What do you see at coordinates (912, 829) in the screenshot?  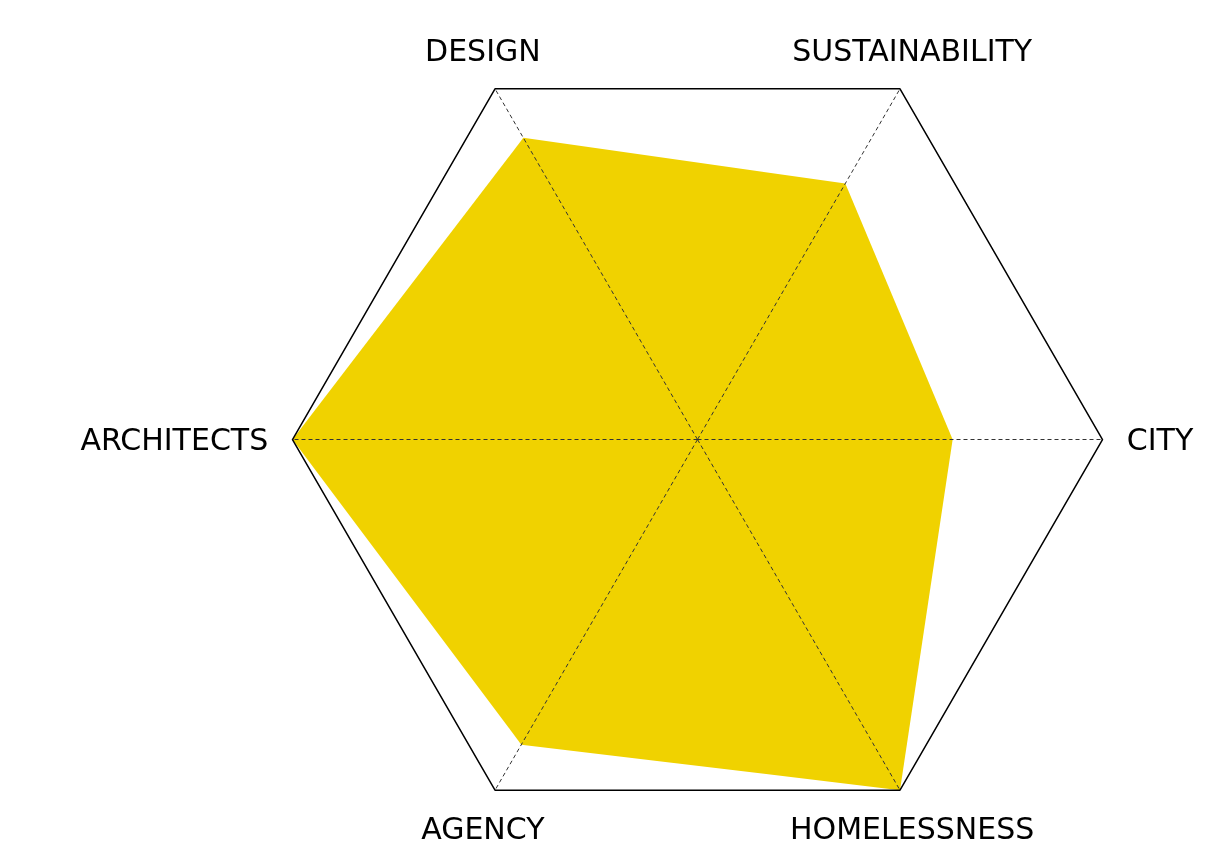 I see `spoke-label: HOMELESSNESS` at bounding box center [912, 829].